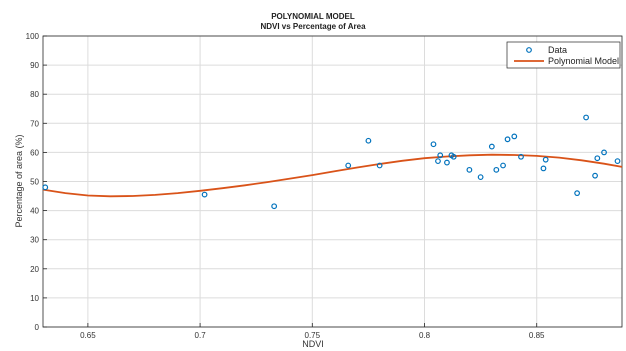  Describe the element at coordinates (583, 61) in the screenshot. I see `legend-entry: Polynomial Model` at that location.